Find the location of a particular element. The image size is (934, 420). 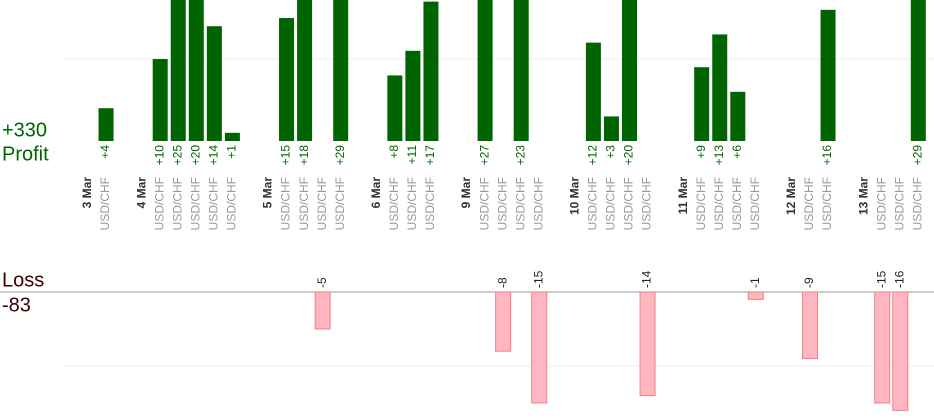

value-label: -1 is located at coordinates (755, 282).